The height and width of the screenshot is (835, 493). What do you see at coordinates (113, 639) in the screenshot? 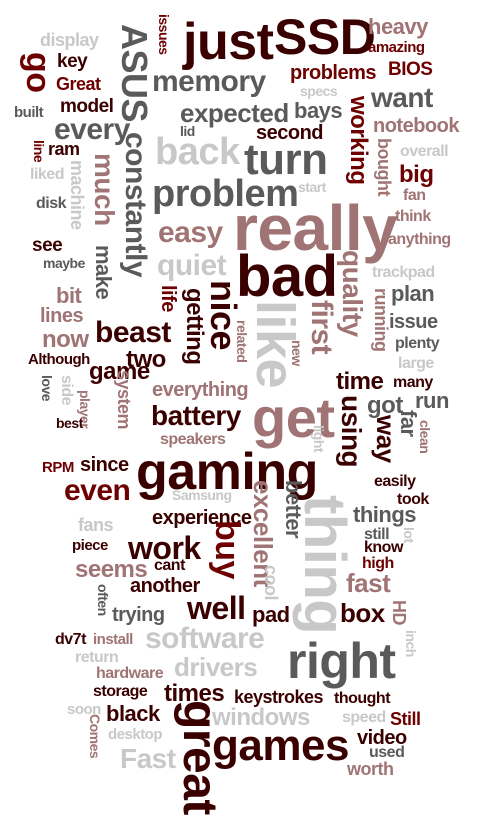
I see `word-install: install` at bounding box center [113, 639].